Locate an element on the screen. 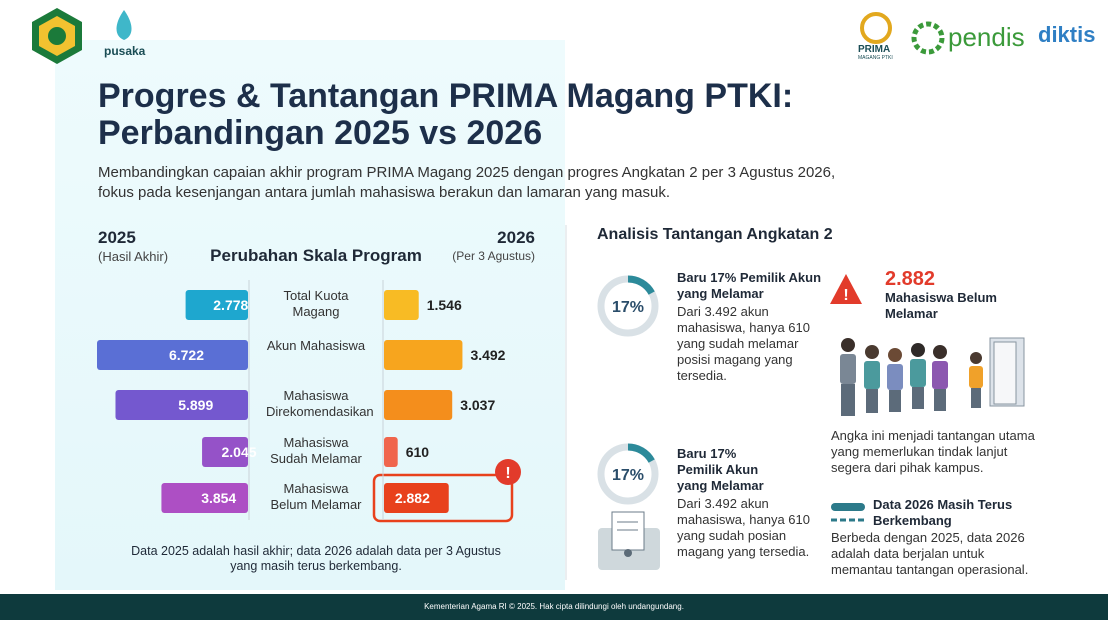  value-label: 2.882 is located at coordinates (412, 498).